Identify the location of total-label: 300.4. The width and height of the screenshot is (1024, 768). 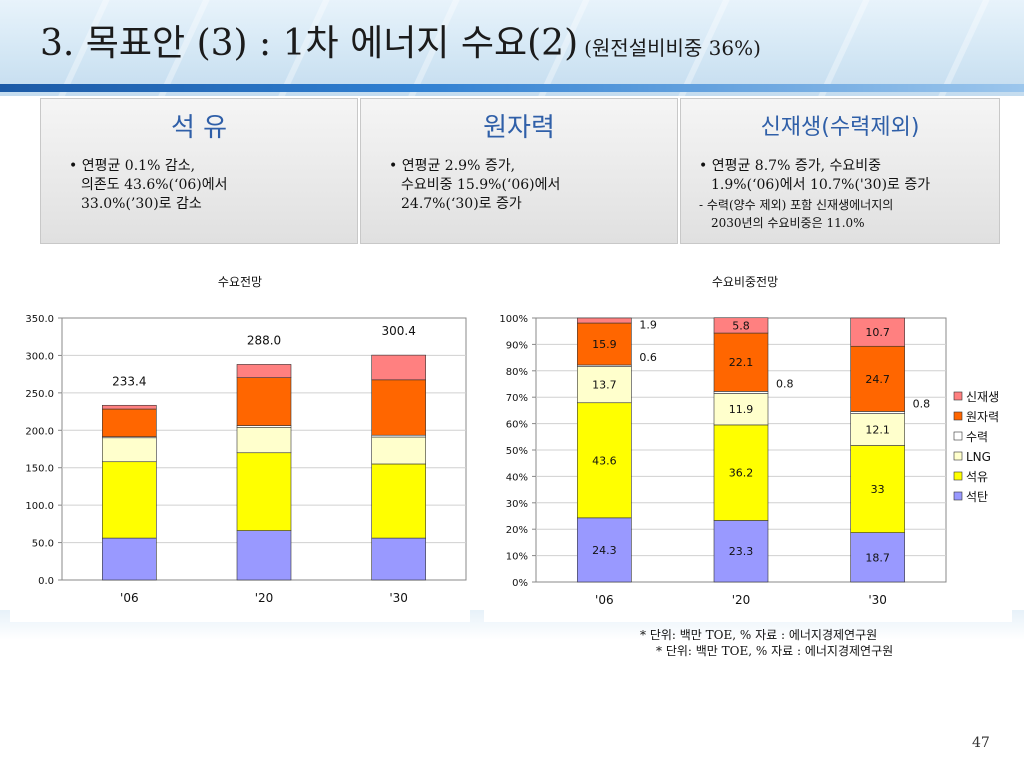
(398, 331).